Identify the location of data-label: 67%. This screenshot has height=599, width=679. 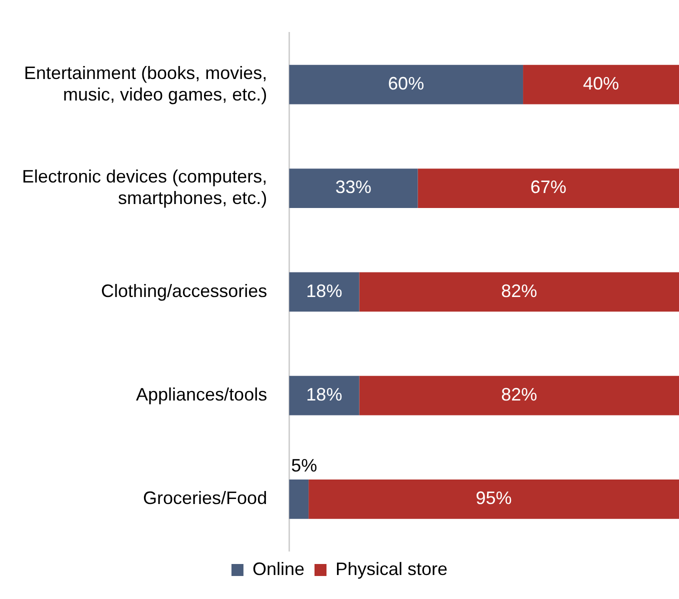
(548, 187).